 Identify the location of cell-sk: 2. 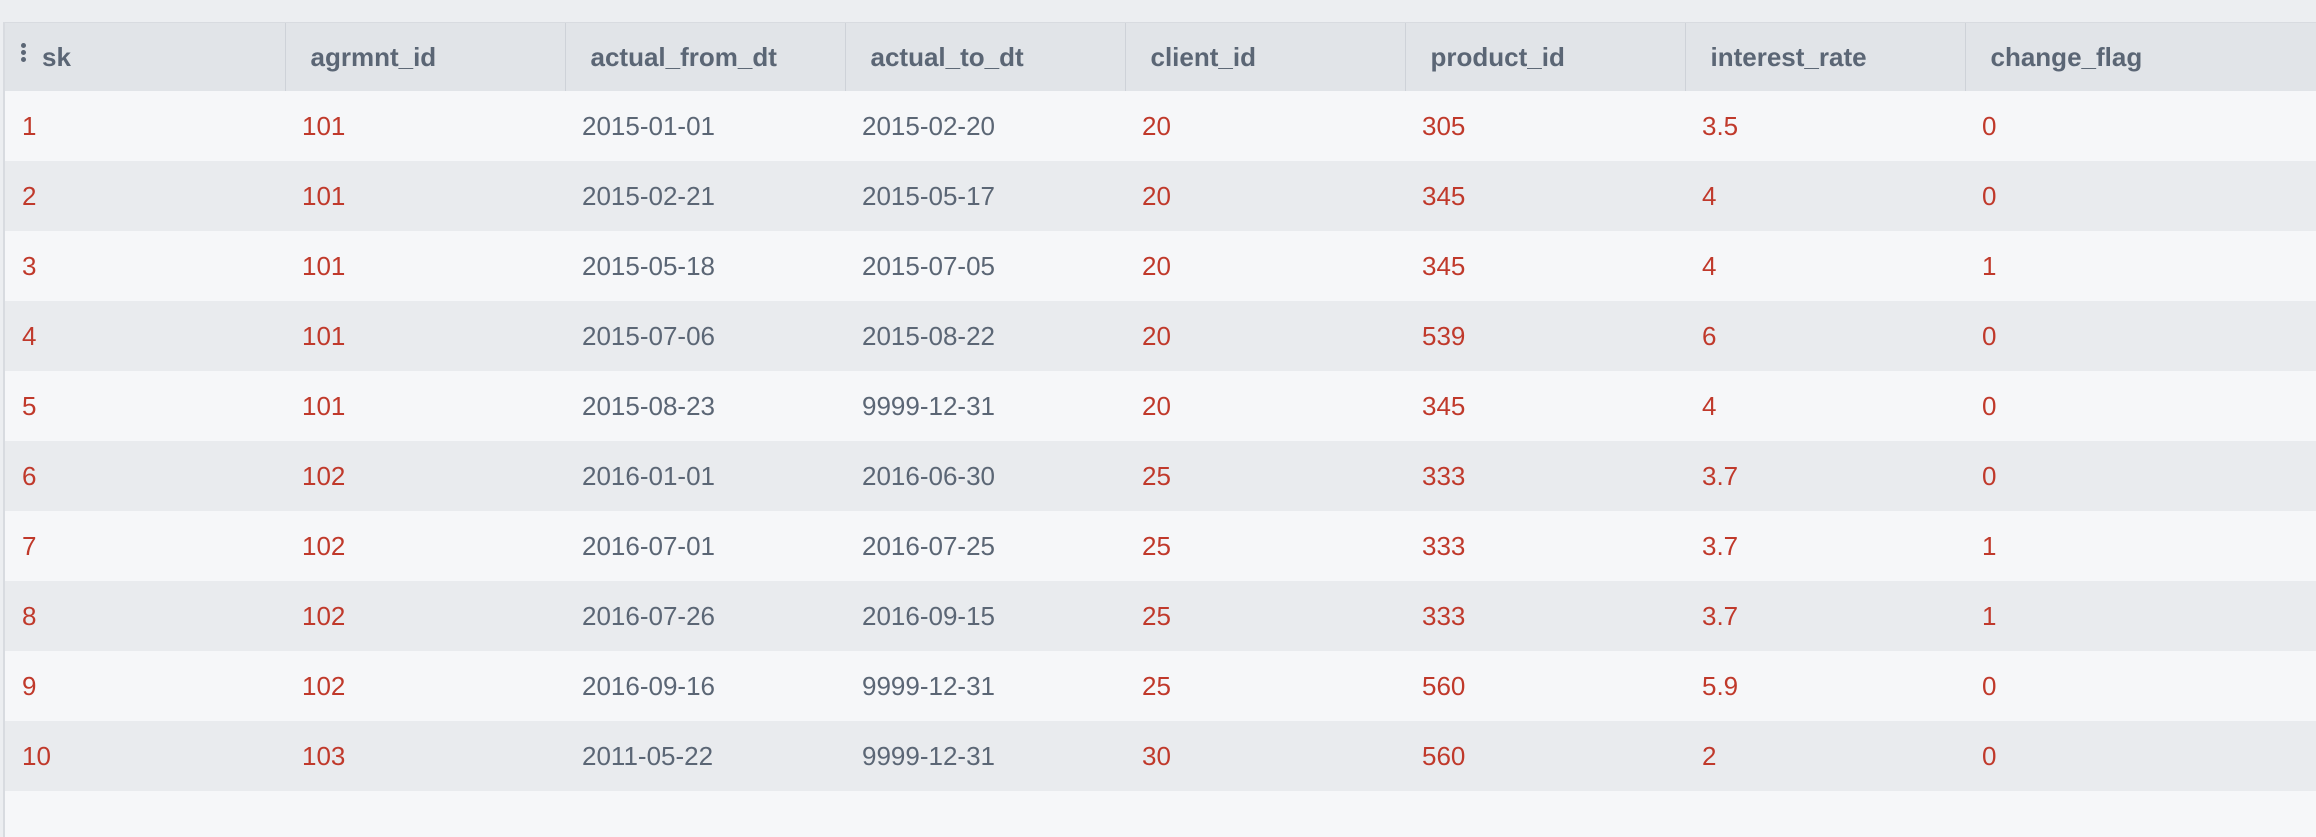
(145, 196).